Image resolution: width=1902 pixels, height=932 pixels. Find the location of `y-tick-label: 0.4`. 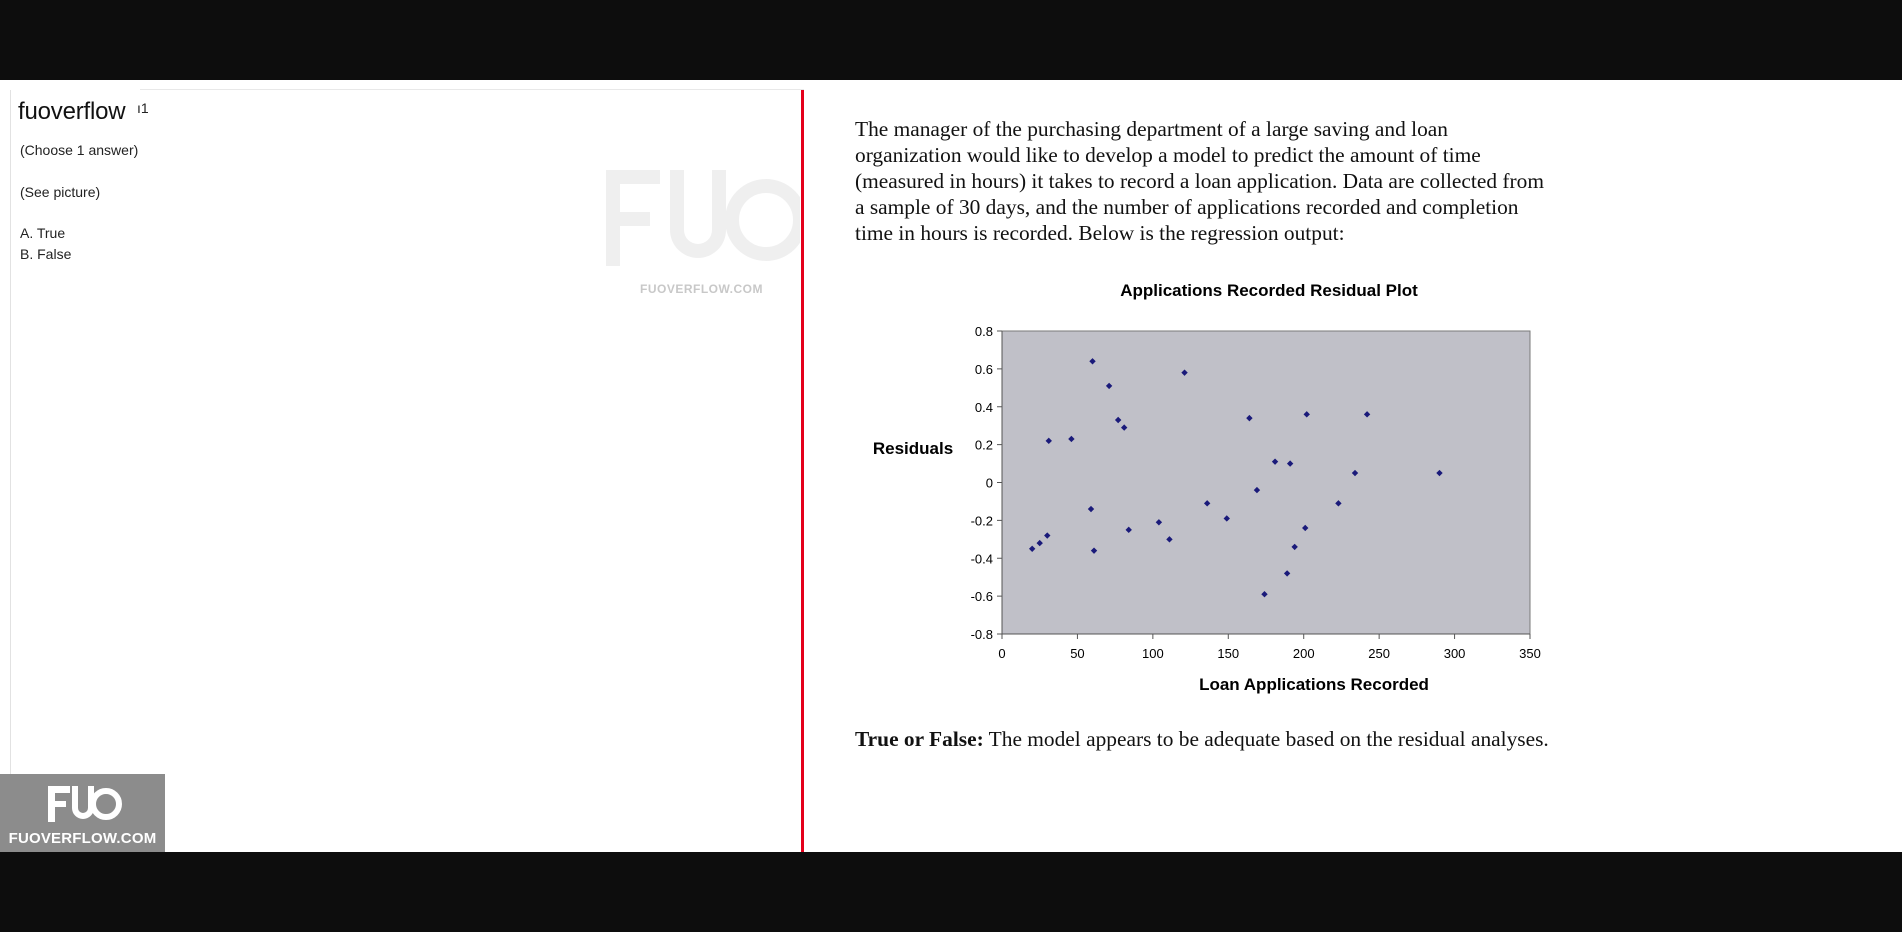

y-tick-label: 0.4 is located at coordinates (984, 407).